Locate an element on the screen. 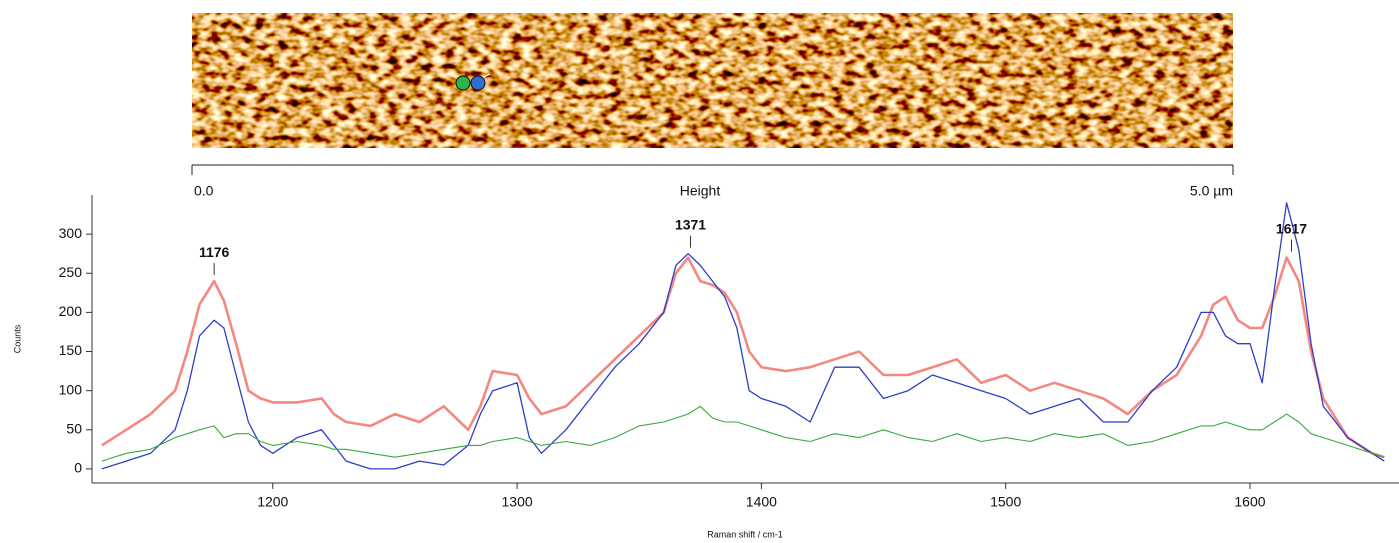 Image resolution: width=1399 pixels, height=543 pixels. peak-label: 1176 is located at coordinates (214, 252).